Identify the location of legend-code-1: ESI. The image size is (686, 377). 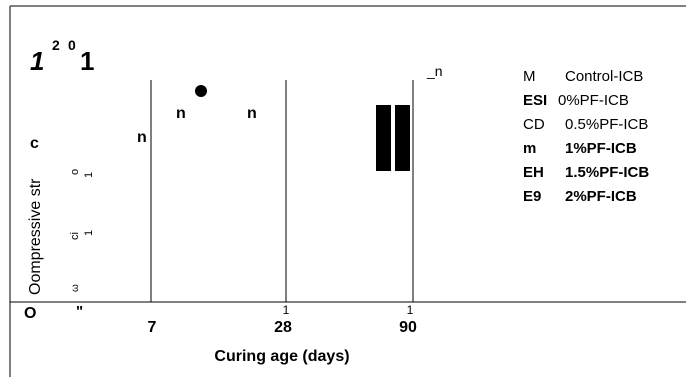
(535, 100).